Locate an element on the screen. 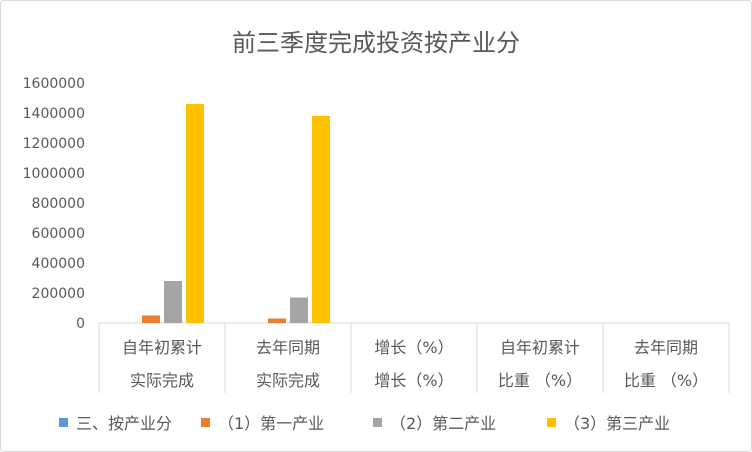 Image resolution: width=752 pixels, height=452 pixels. legend-label: 三、按产业分 is located at coordinates (124, 423).